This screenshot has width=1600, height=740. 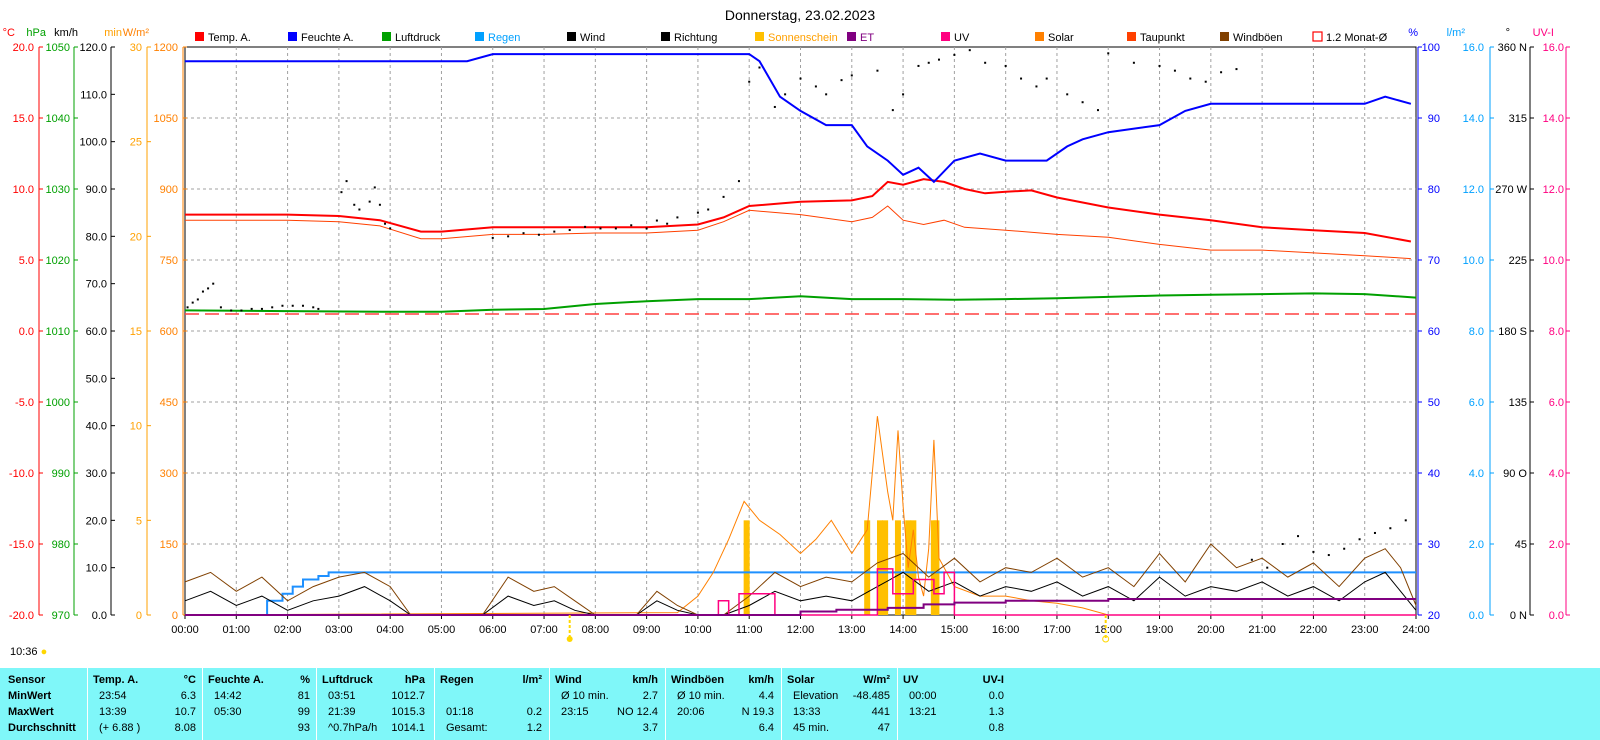 I want to click on legend-label: Temp. A., so click(x=229, y=38).